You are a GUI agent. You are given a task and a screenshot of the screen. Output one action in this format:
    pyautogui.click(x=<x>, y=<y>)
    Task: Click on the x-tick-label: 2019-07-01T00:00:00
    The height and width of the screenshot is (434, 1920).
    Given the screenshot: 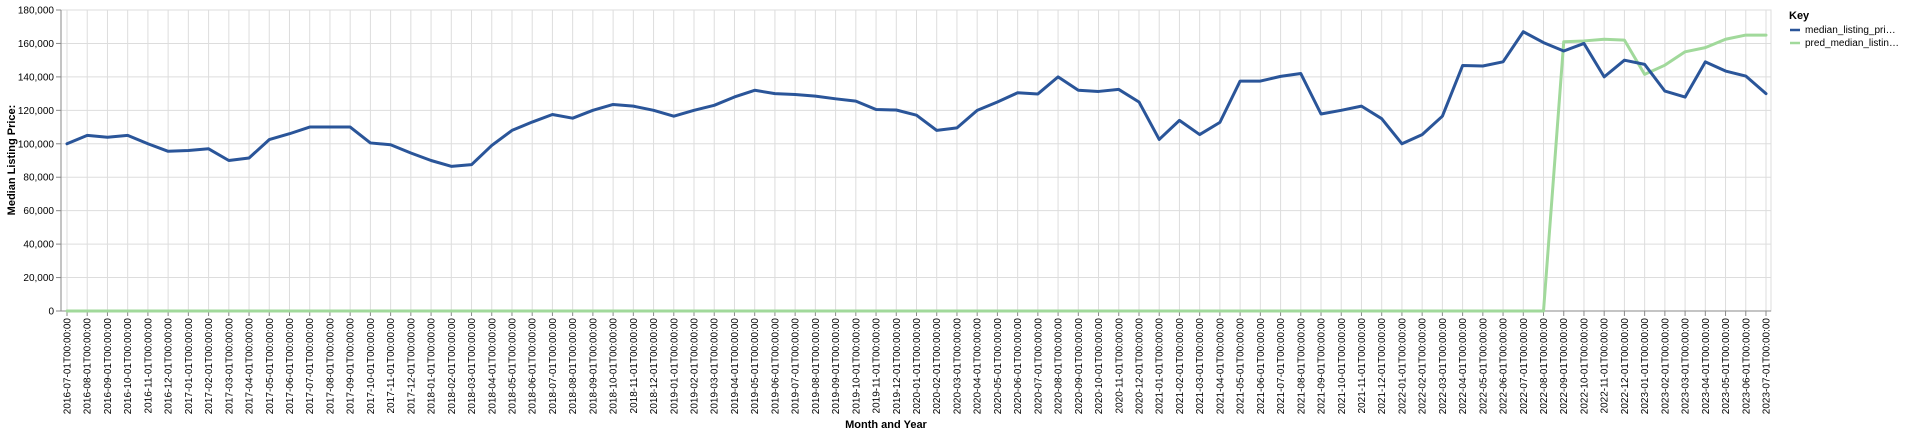 What is the action you would take?
    pyautogui.click(x=796, y=366)
    